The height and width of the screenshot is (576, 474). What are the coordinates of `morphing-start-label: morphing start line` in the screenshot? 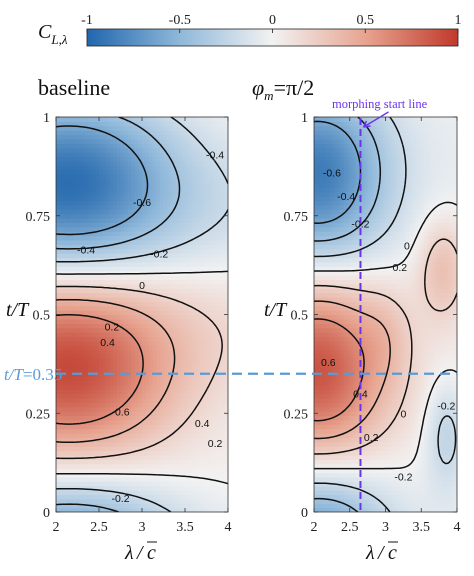 It's located at (380, 104).